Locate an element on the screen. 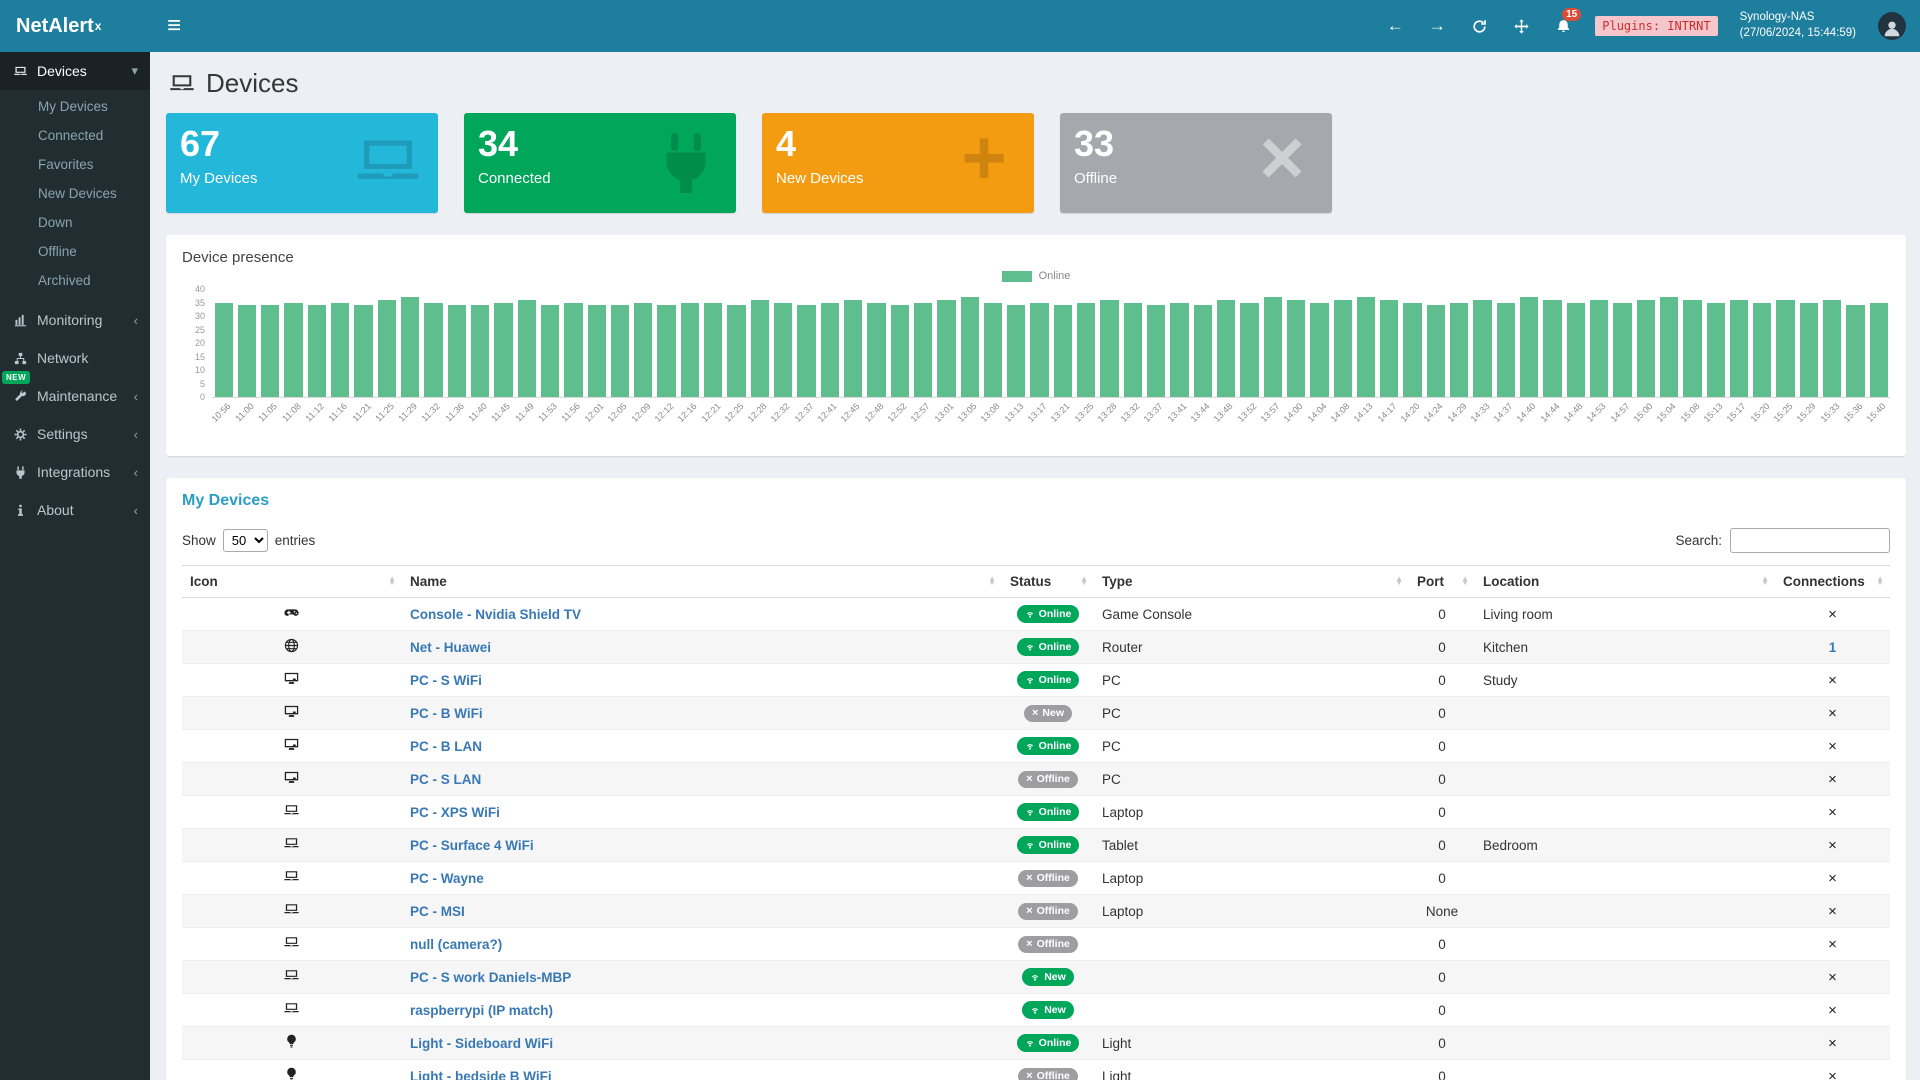 The width and height of the screenshot is (1920, 1080). sidebar-item-maintenance: NEW Maintenance ‹ is located at coordinates (75, 393).